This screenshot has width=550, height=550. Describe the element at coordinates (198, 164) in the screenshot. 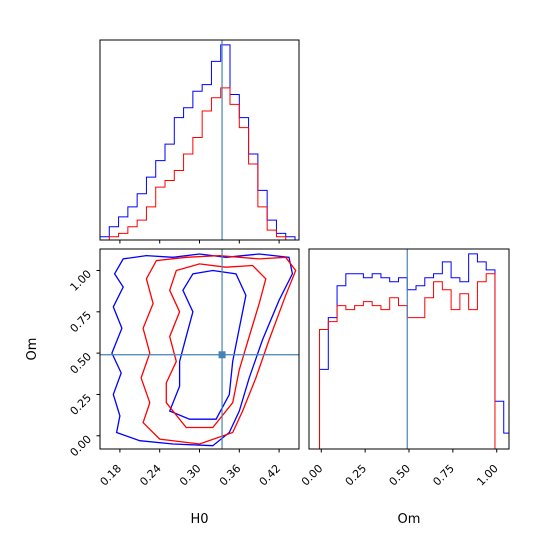

I see `h0-histogram-red-series` at that location.